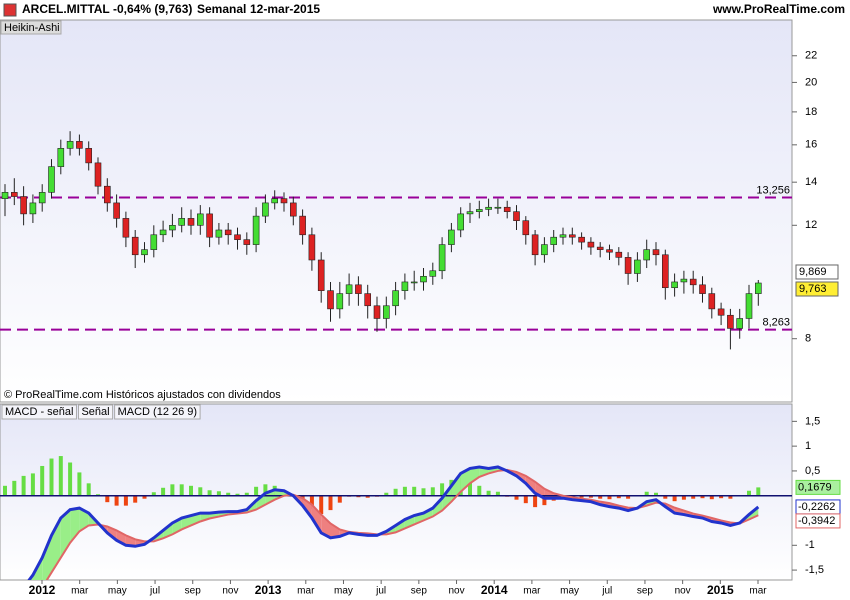  What do you see at coordinates (569, 591) in the screenshot?
I see `x-tick-label: may` at bounding box center [569, 591].